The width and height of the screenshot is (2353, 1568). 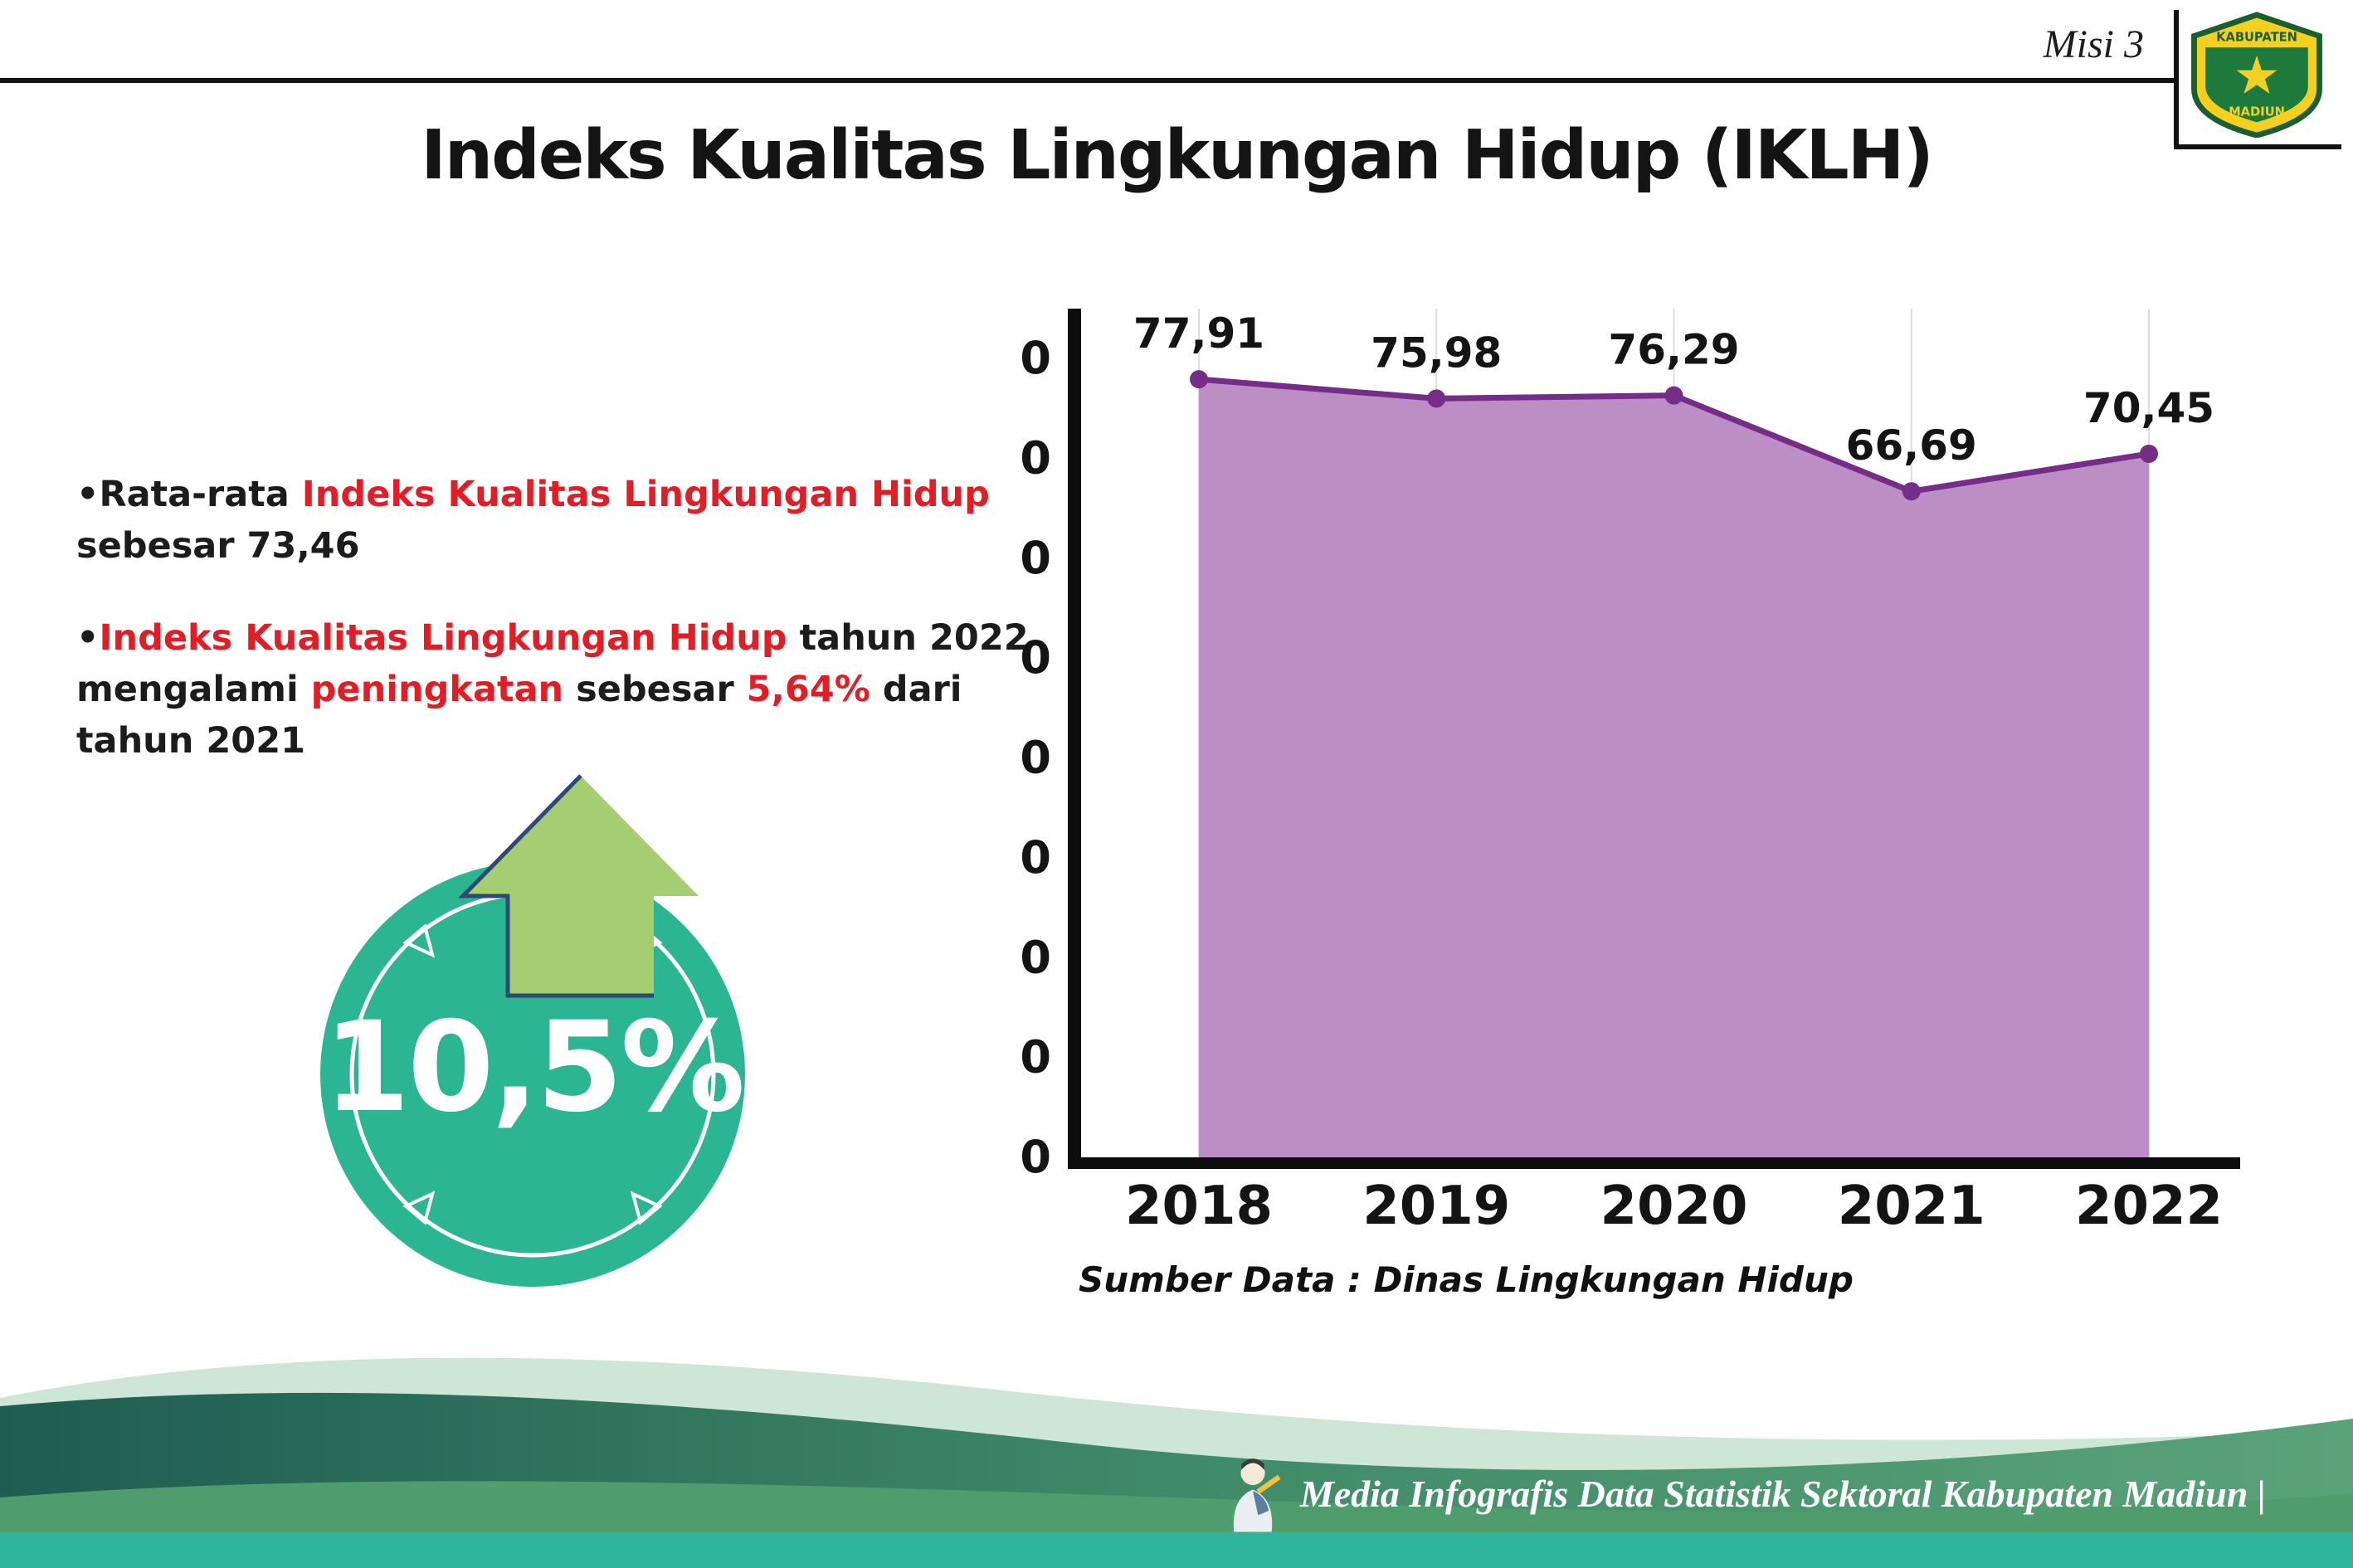 What do you see at coordinates (2257, 112) in the screenshot?
I see `crest-bottom-text: MADIUN` at bounding box center [2257, 112].